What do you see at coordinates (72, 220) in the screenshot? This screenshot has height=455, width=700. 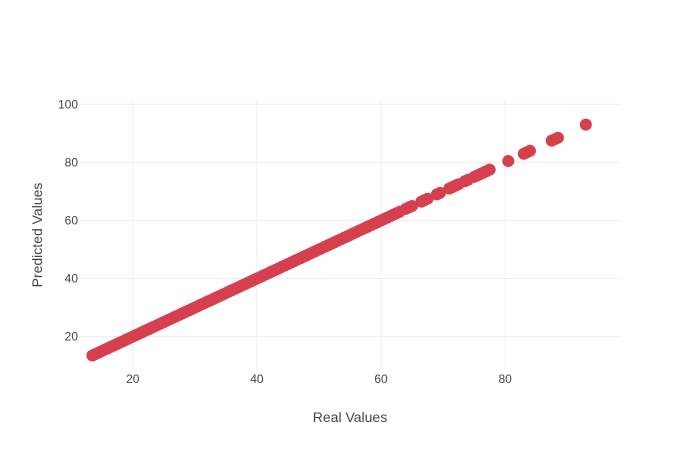 I see `y-tick-label: 60` at bounding box center [72, 220].